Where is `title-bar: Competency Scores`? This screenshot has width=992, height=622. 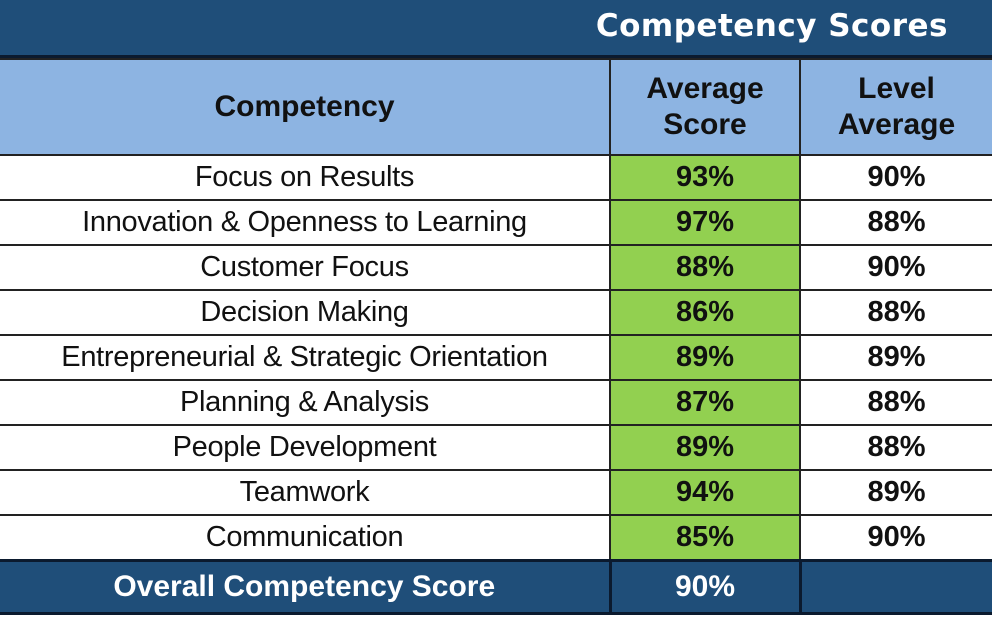
title-bar: Competency Scores is located at coordinates (496, 29).